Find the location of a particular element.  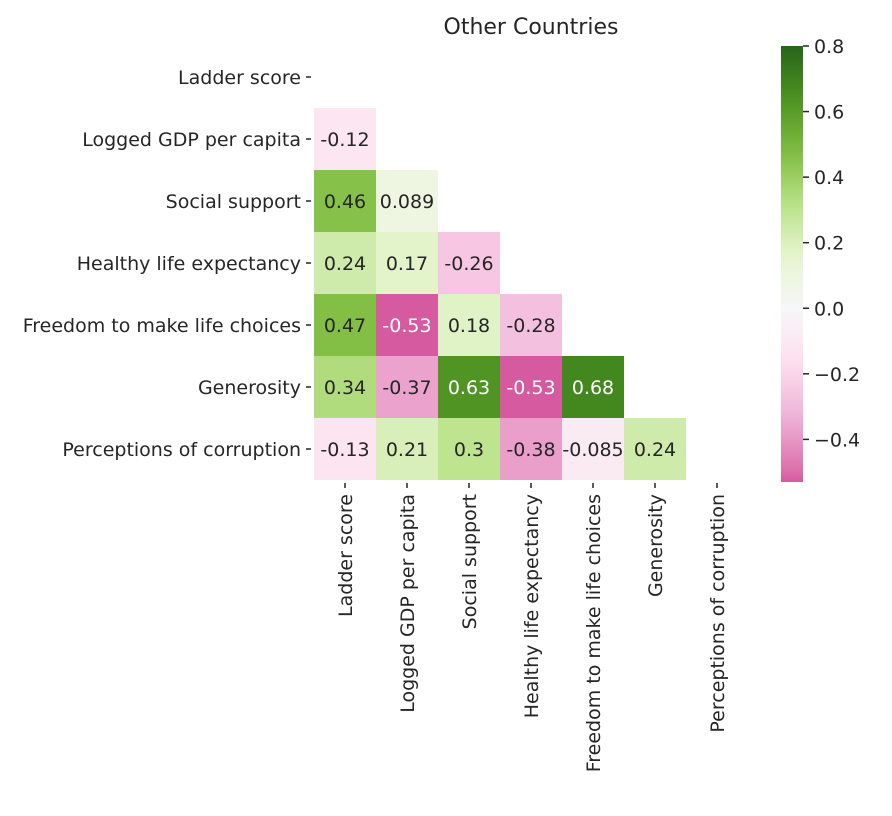

x-tick-label: Perceptions of corruption is located at coordinates (718, 613).